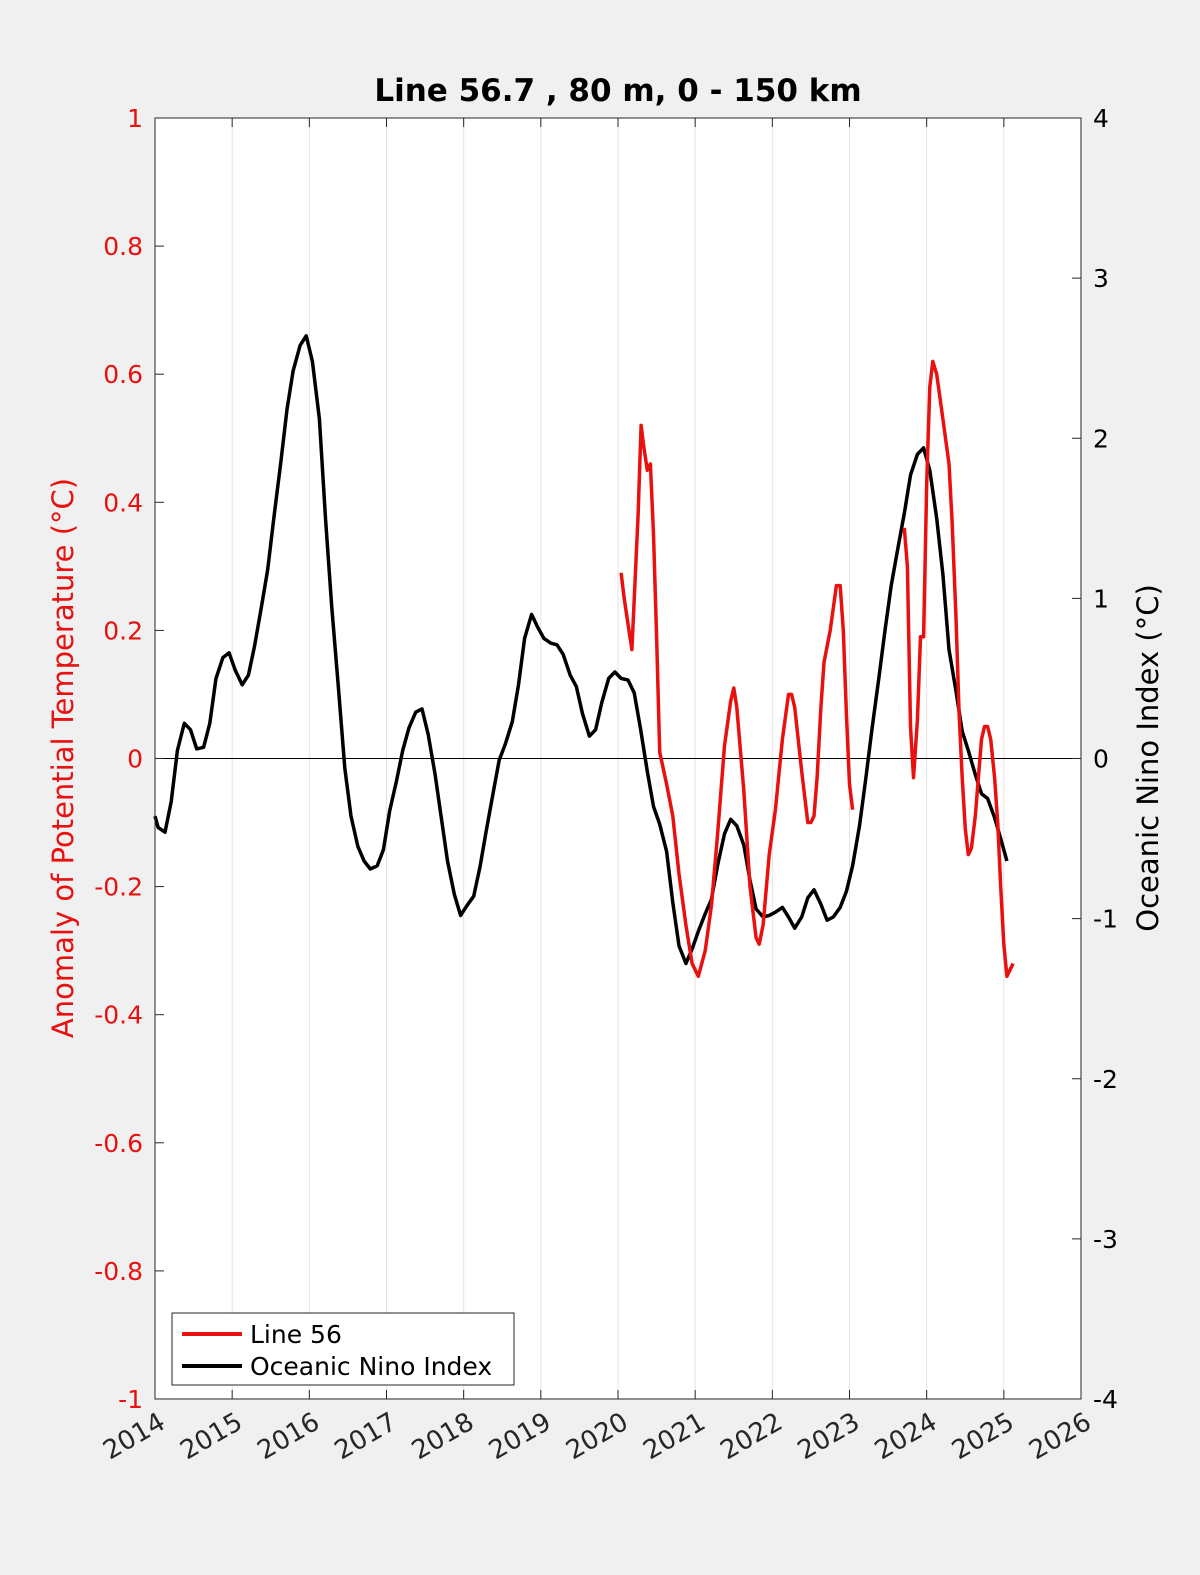  I want to click on x-tick-label: 2018, so click(443, 1436).